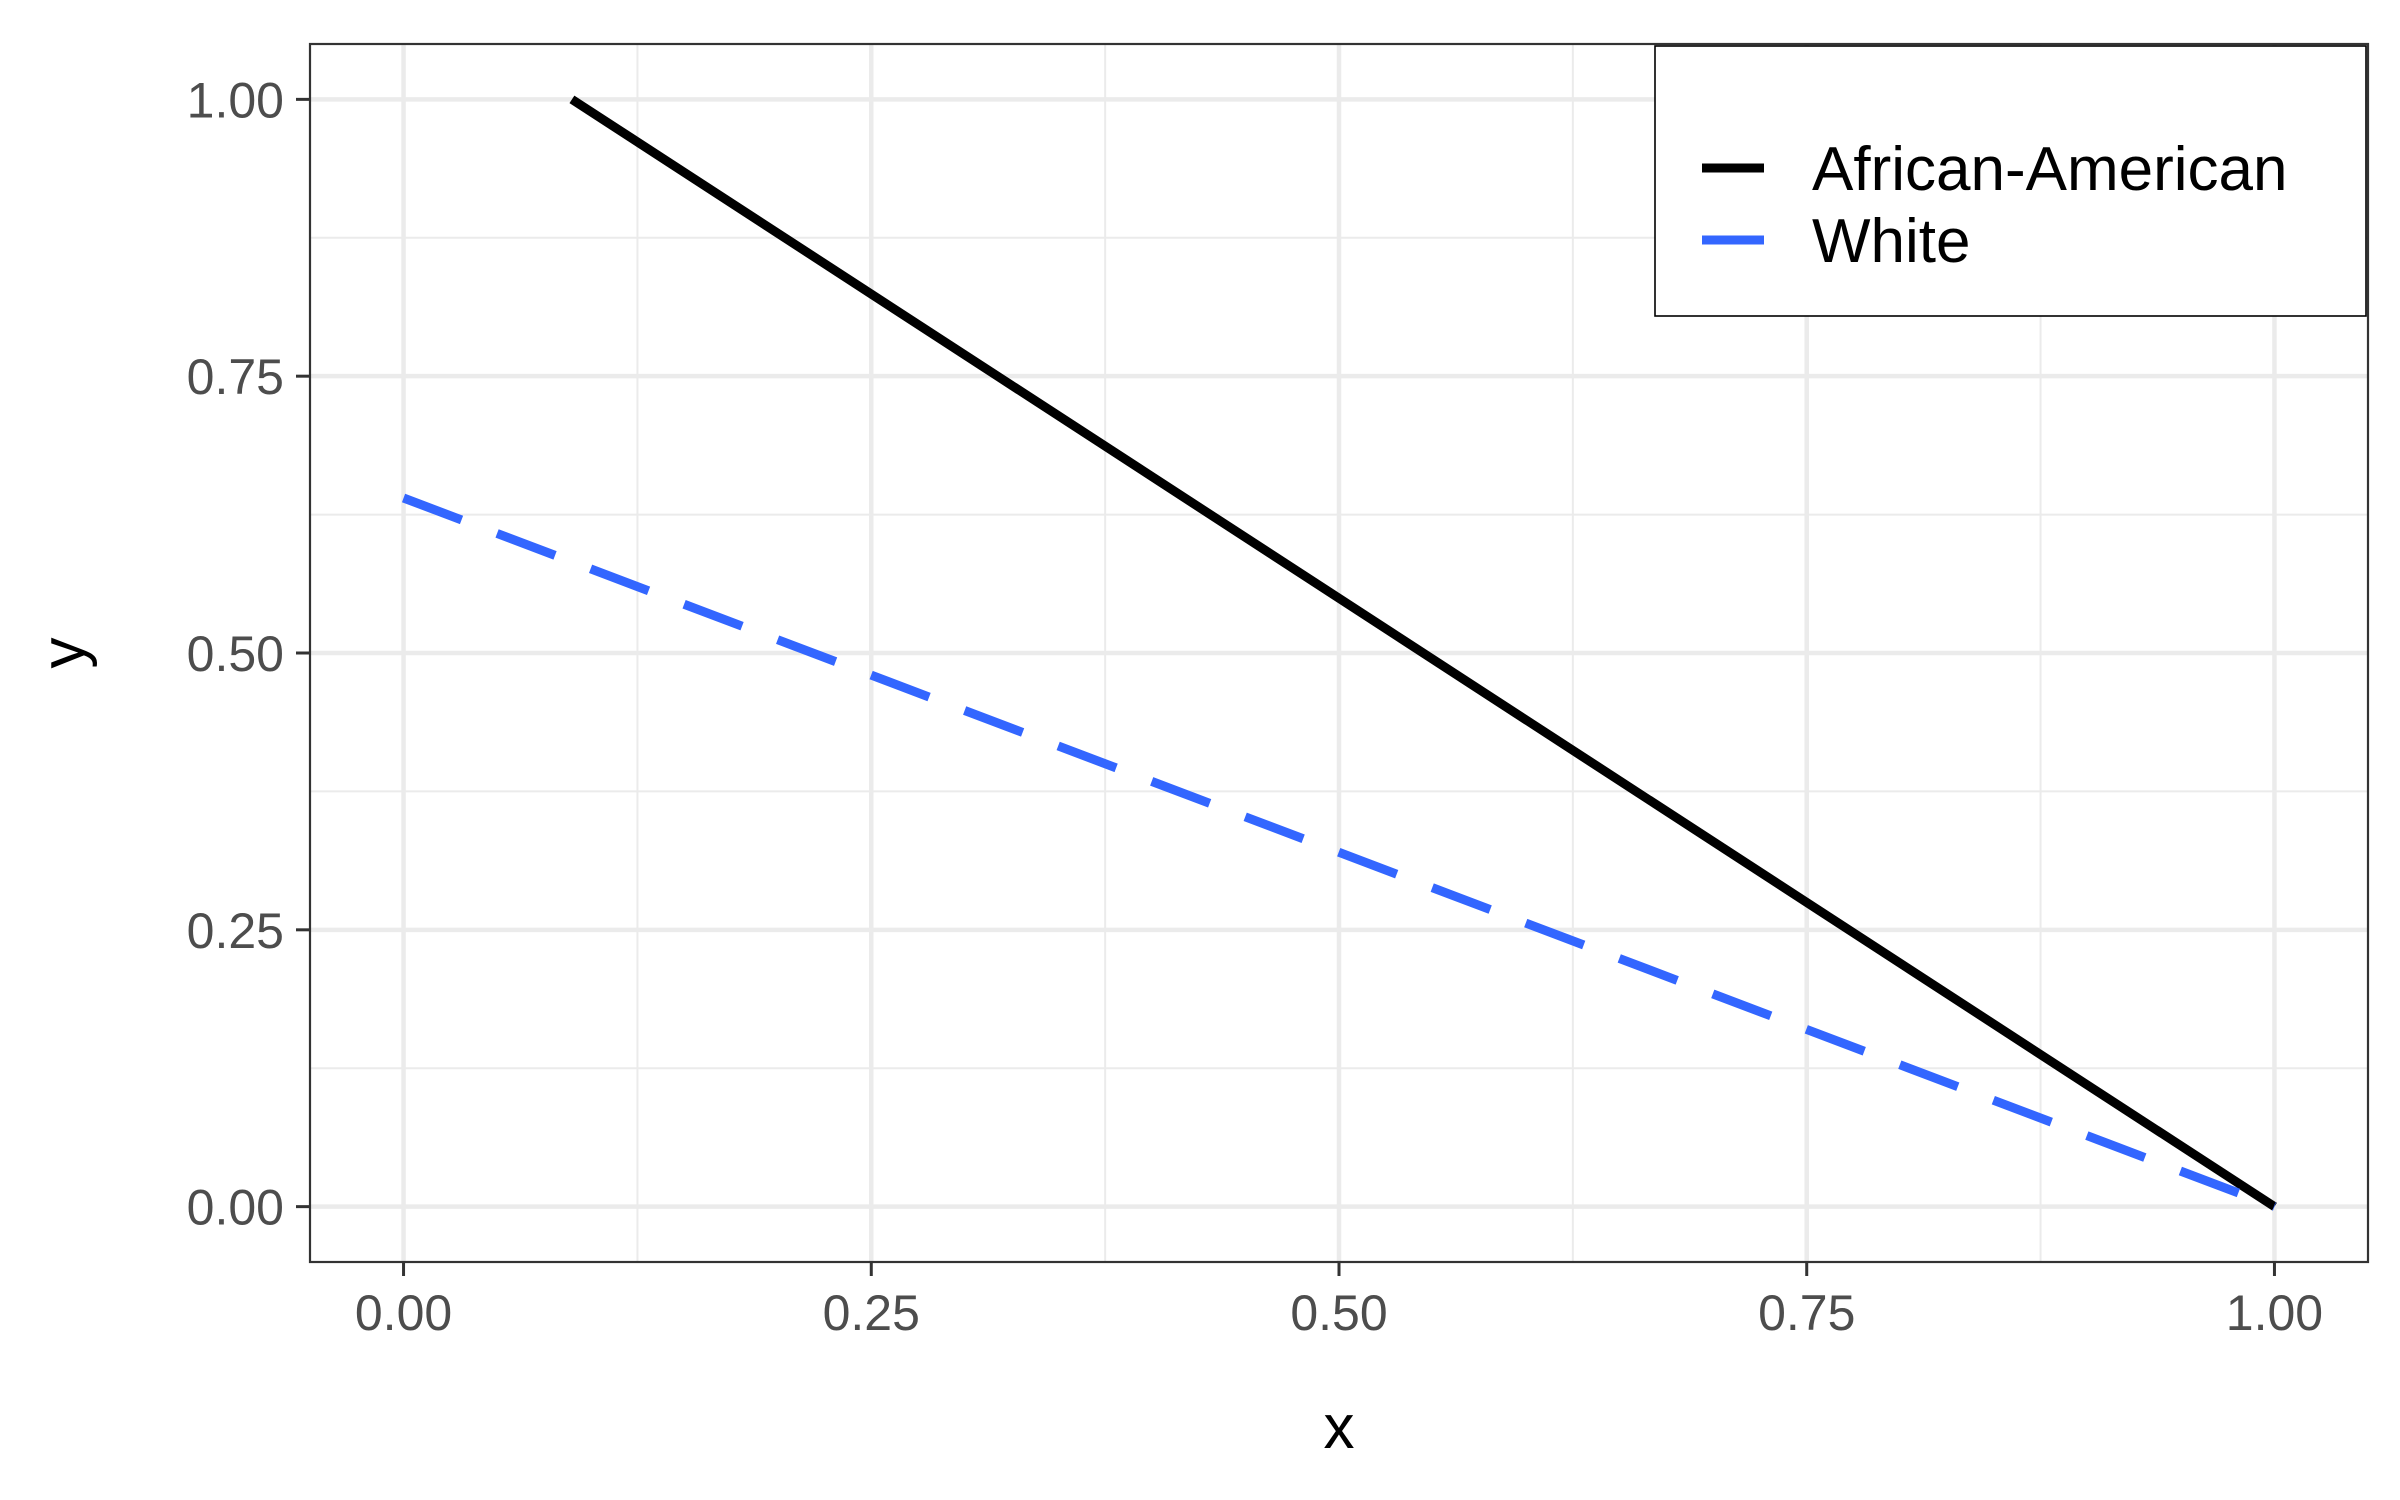 This screenshot has height=1500, width=2400. Describe the element at coordinates (871, 1313) in the screenshot. I see `x-tick-label: 0.25` at that location.